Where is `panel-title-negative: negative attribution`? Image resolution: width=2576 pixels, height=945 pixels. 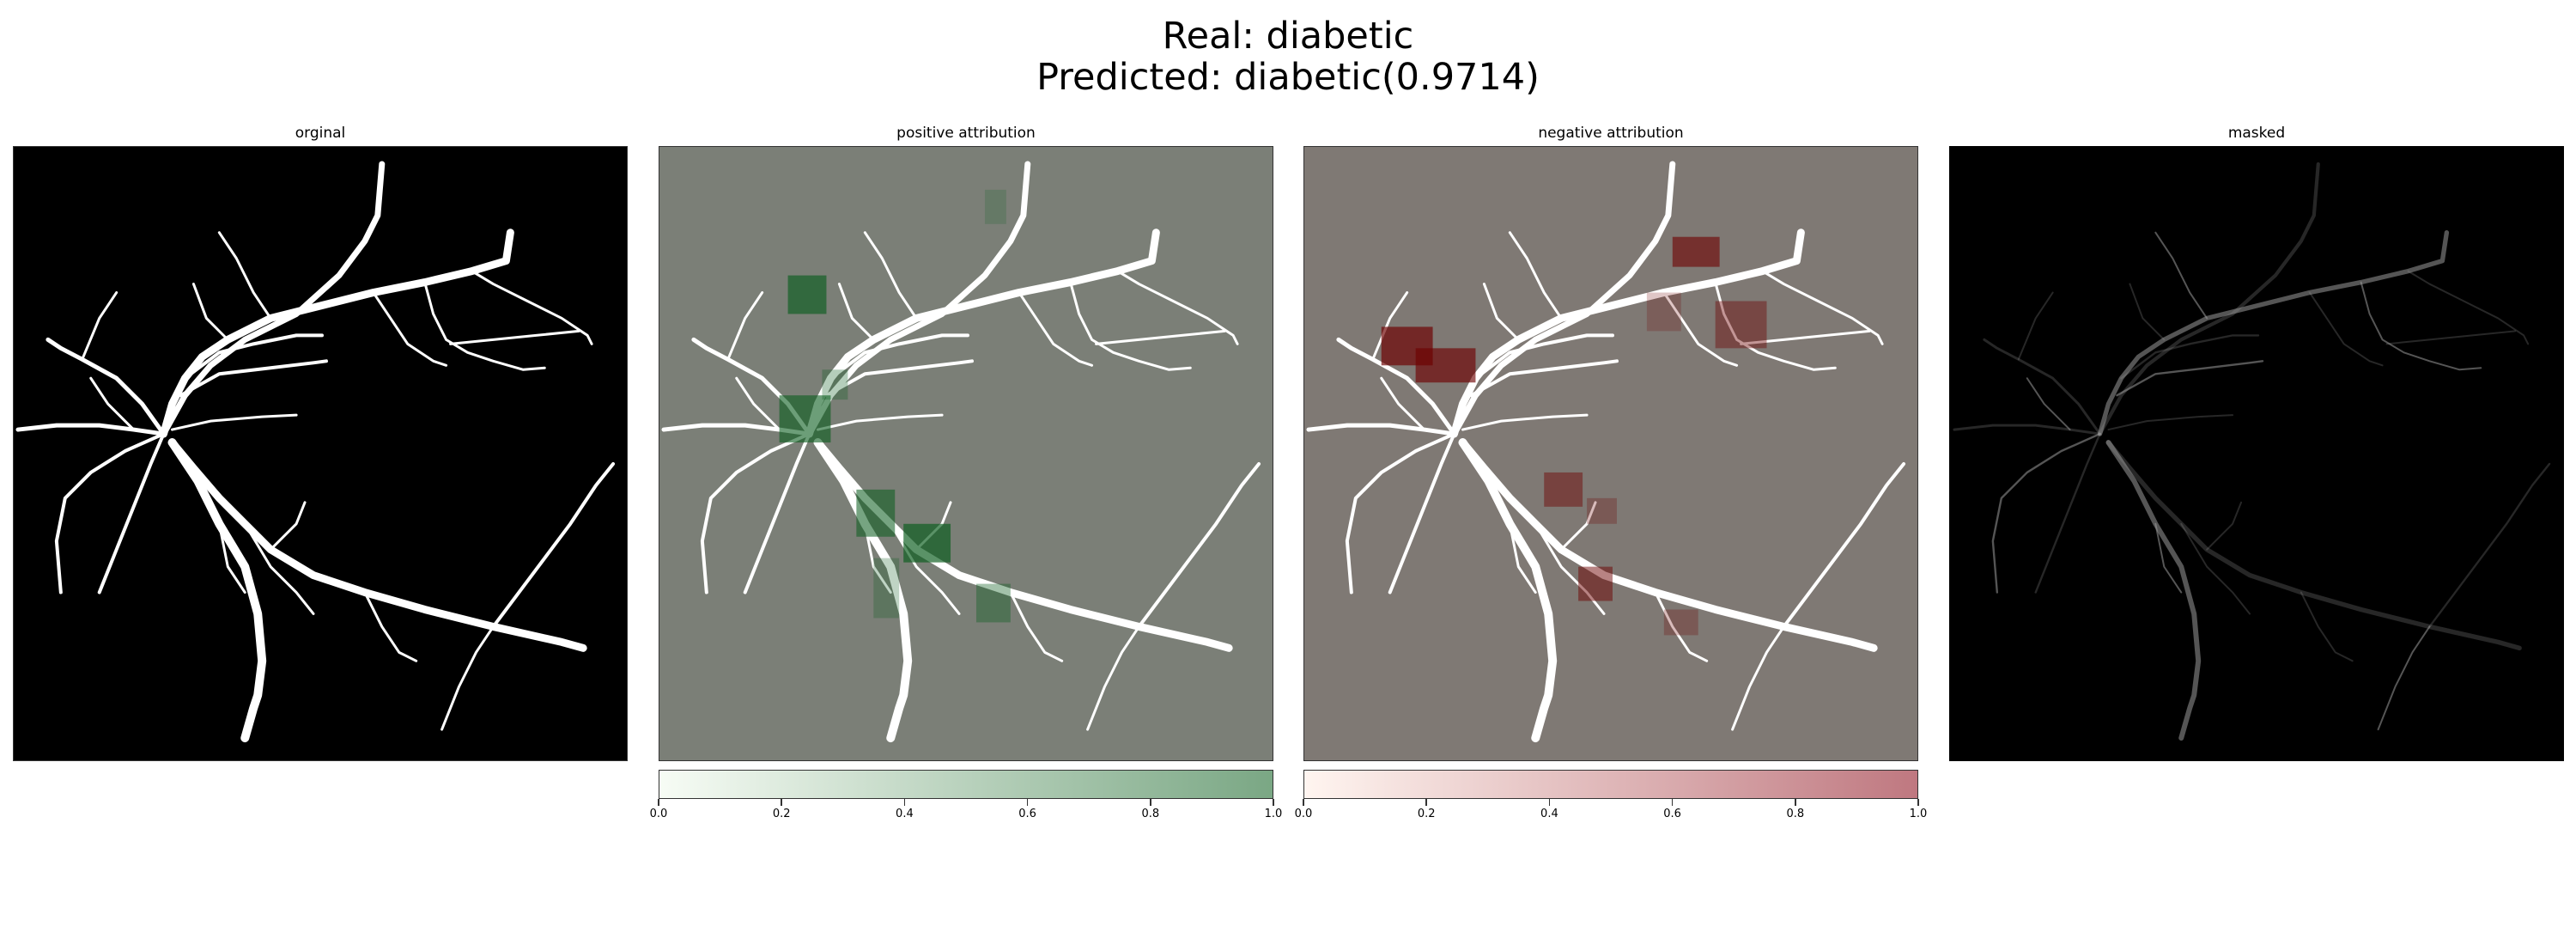 panel-title-negative: negative attribution is located at coordinates (1611, 133).